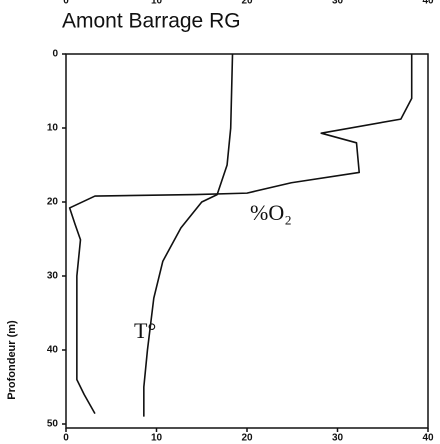  Describe the element at coordinates (53, 424) in the screenshot. I see `y-tick-label: 50` at that location.